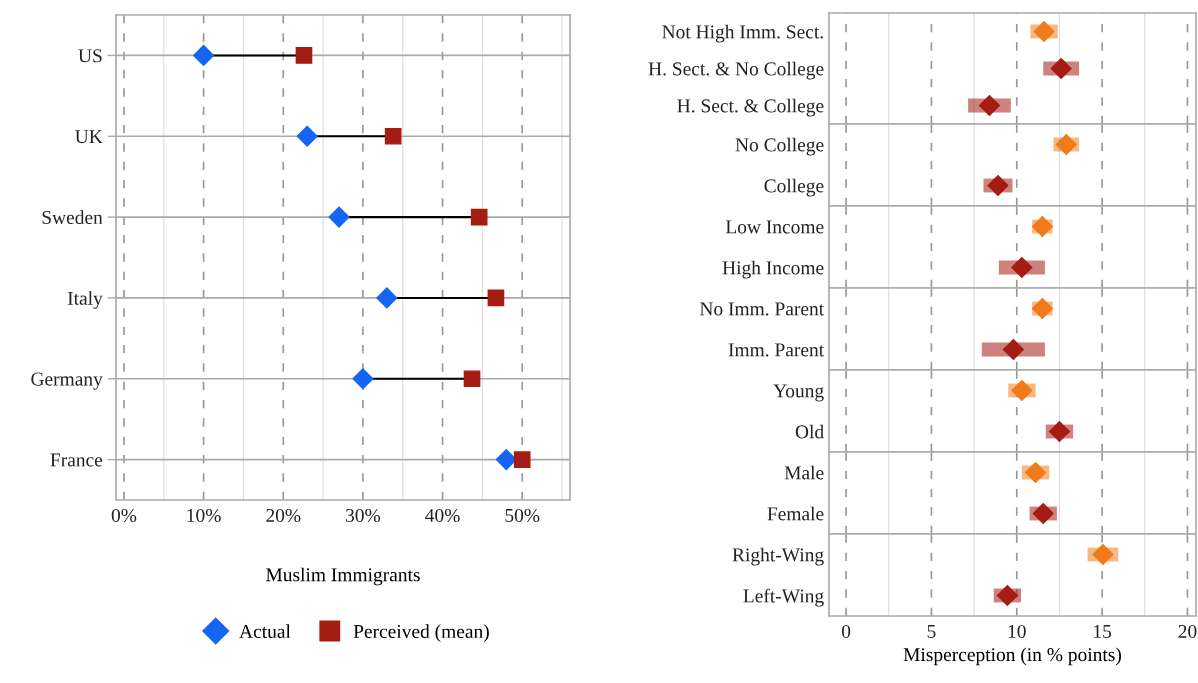 Image resolution: width=1198 pixels, height=683 pixels. What do you see at coordinates (76, 460) in the screenshot?
I see `y-tick-label: France` at bounding box center [76, 460].